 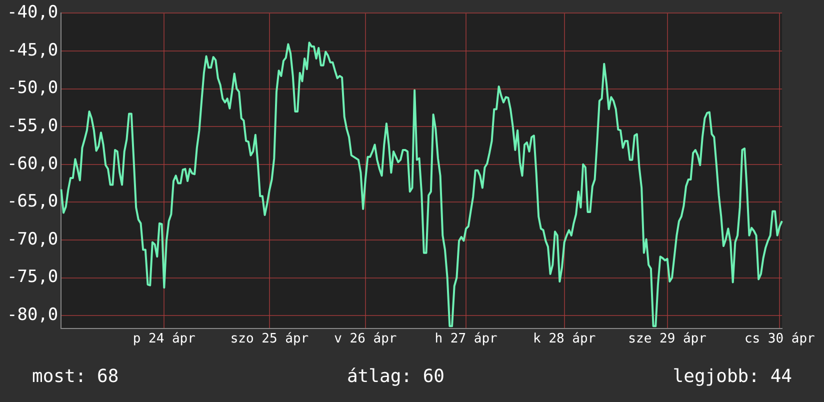 What do you see at coordinates (269, 339) in the screenshot?
I see `x-tick-label: szo 25 ápr` at bounding box center [269, 339].